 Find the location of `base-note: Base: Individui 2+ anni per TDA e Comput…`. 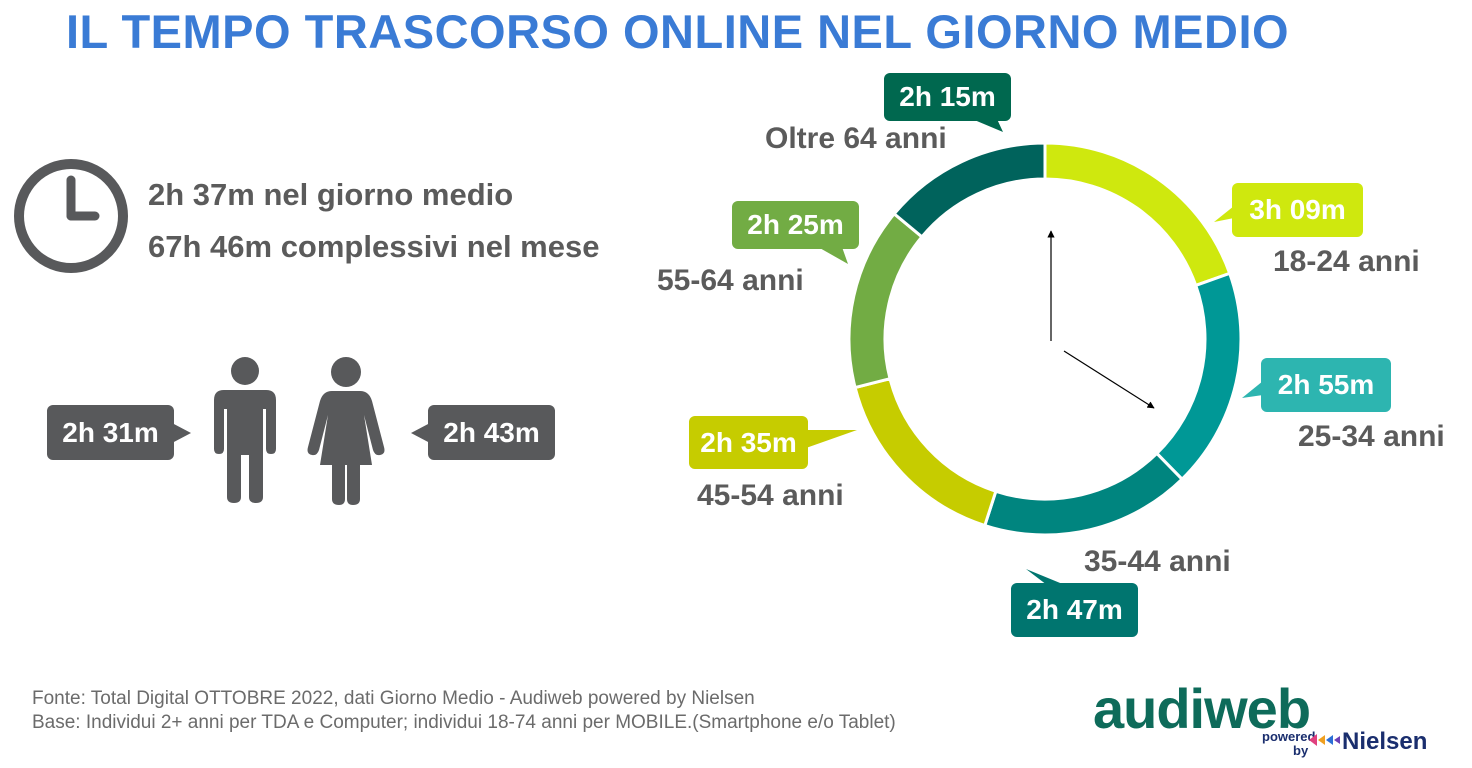

base-note: Base: Individui 2+ anni per TDA e Comput… is located at coordinates (464, 722).